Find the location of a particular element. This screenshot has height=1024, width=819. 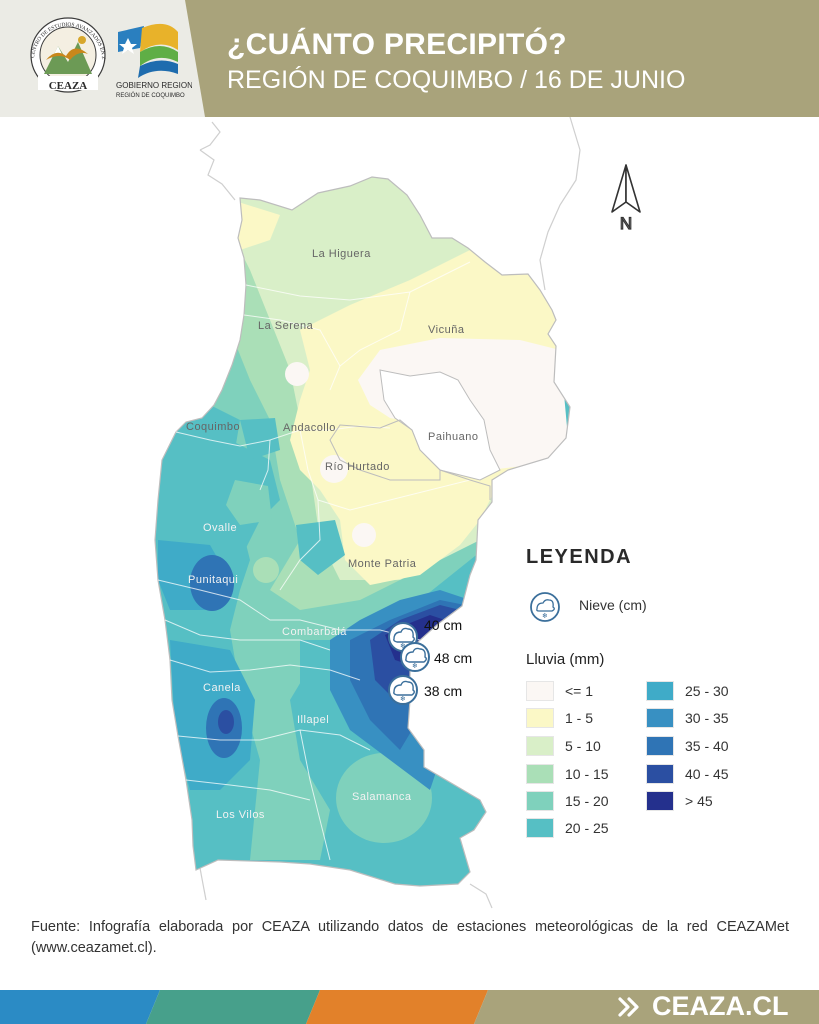

footer-bar is located at coordinates (409, 1007).